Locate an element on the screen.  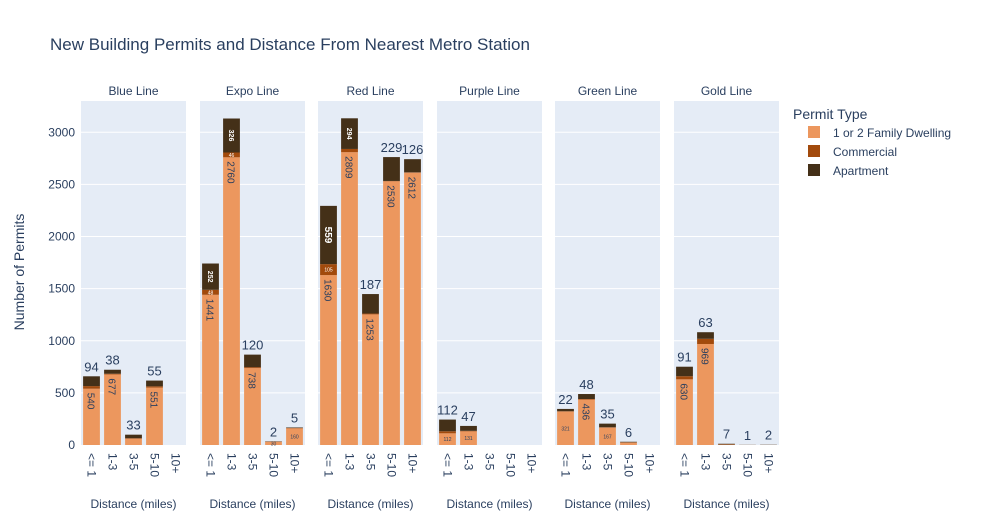
data-label-apartment: 112 is located at coordinates (447, 410).